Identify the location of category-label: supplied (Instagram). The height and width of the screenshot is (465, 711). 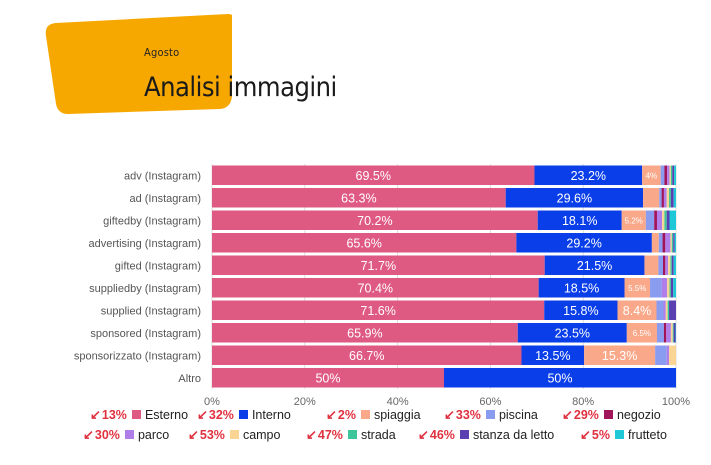
(151, 311).